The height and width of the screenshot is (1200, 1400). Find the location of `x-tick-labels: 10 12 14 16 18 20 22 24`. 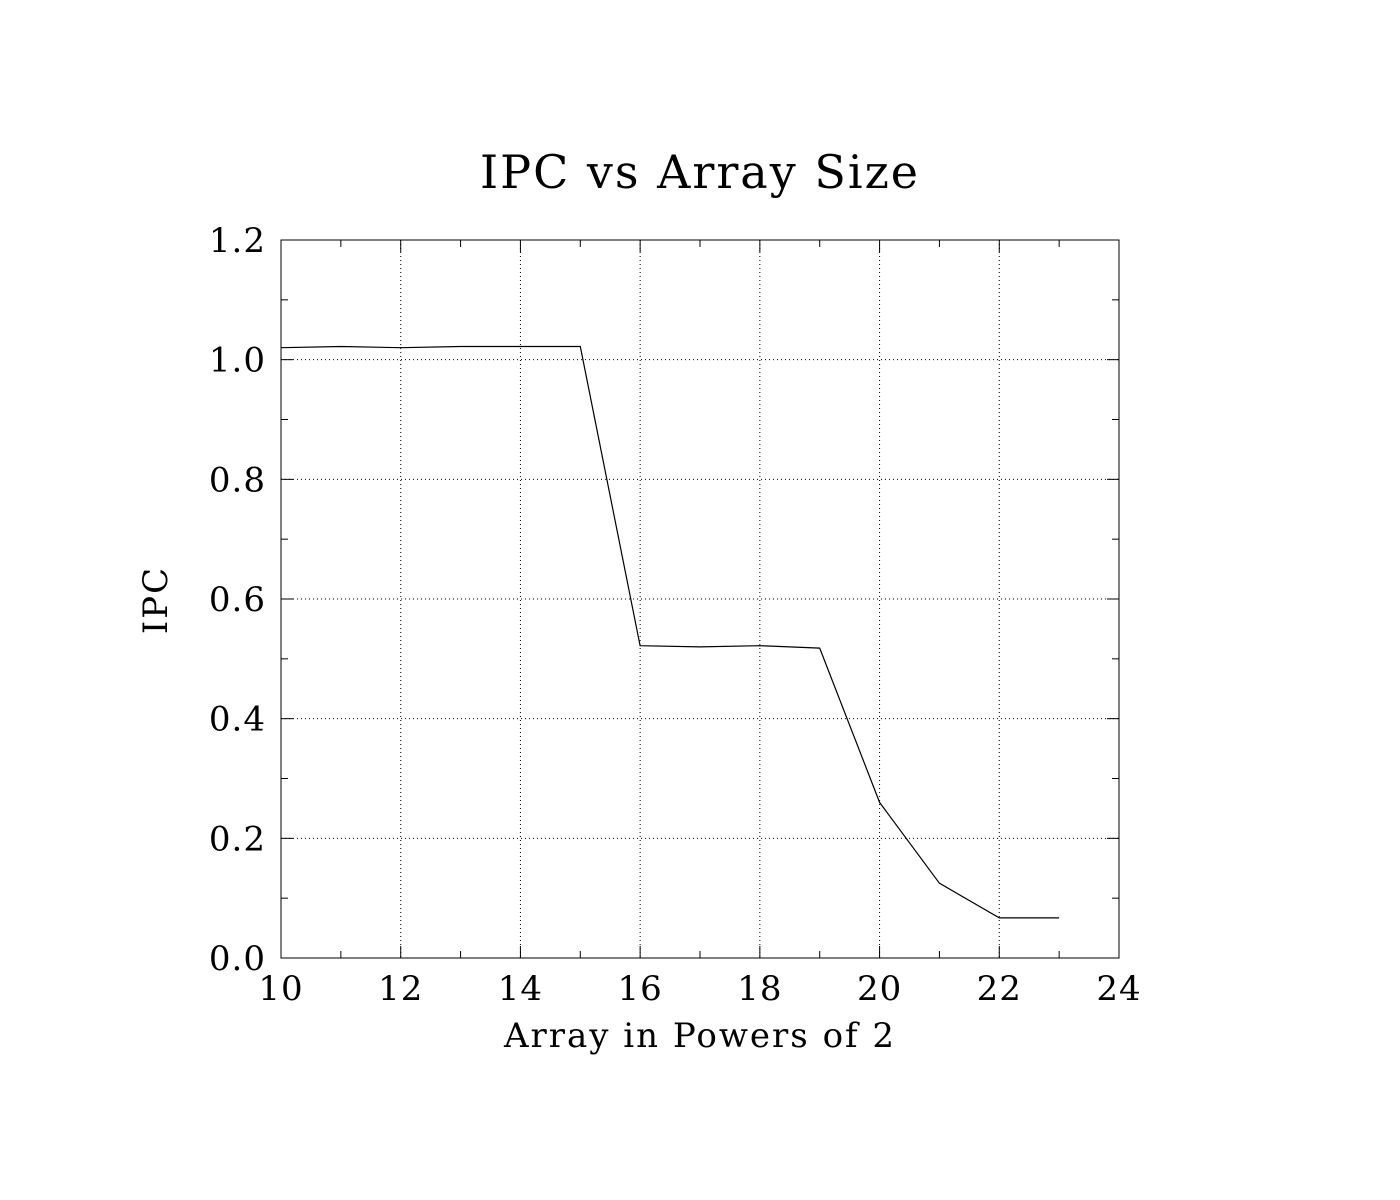

x-tick-labels: 10 12 14 16 18 20 22 24 is located at coordinates (699, 989).